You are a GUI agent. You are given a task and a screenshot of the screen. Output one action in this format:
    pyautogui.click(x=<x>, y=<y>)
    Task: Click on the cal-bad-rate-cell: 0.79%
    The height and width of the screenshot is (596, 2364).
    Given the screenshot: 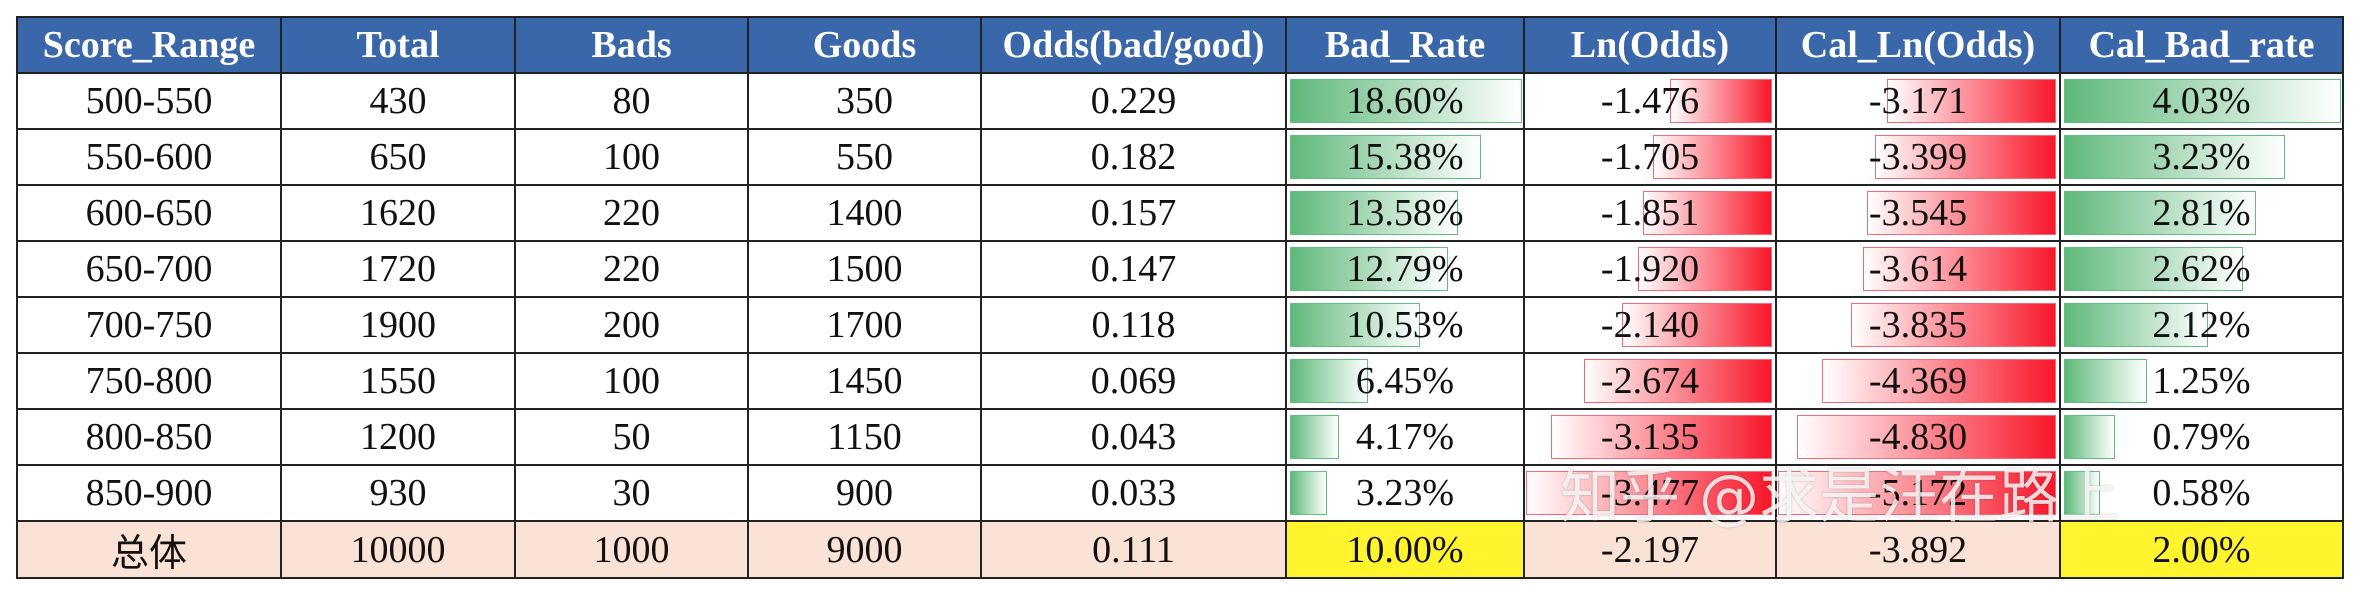 What is the action you would take?
    pyautogui.click(x=2201, y=437)
    